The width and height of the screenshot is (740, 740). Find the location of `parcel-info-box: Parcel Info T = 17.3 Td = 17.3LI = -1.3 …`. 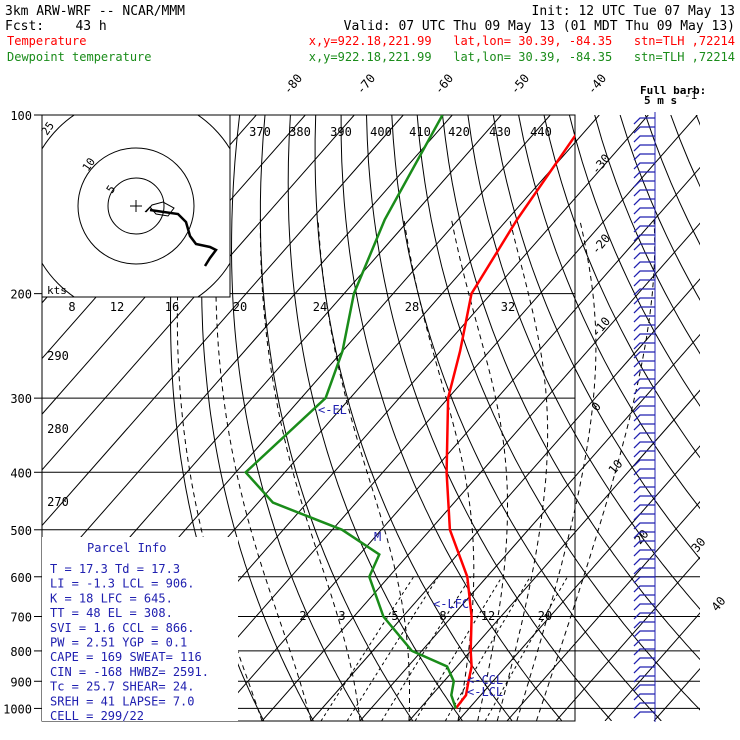

parcel-info-box: Parcel Info T = 17.3 Td = 17.3LI = -1.3 … is located at coordinates (140, 630).